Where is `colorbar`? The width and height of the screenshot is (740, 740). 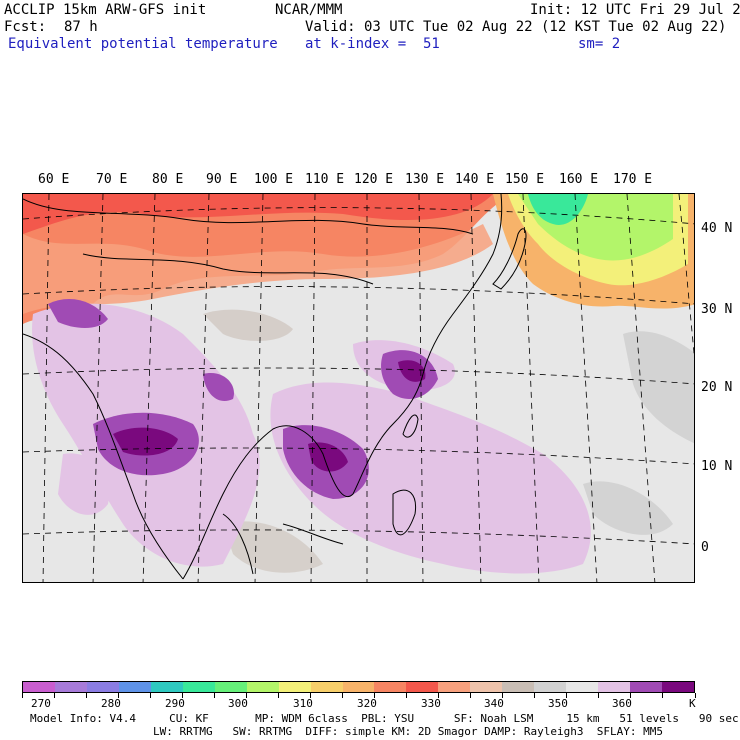 colorbar is located at coordinates (358, 687).